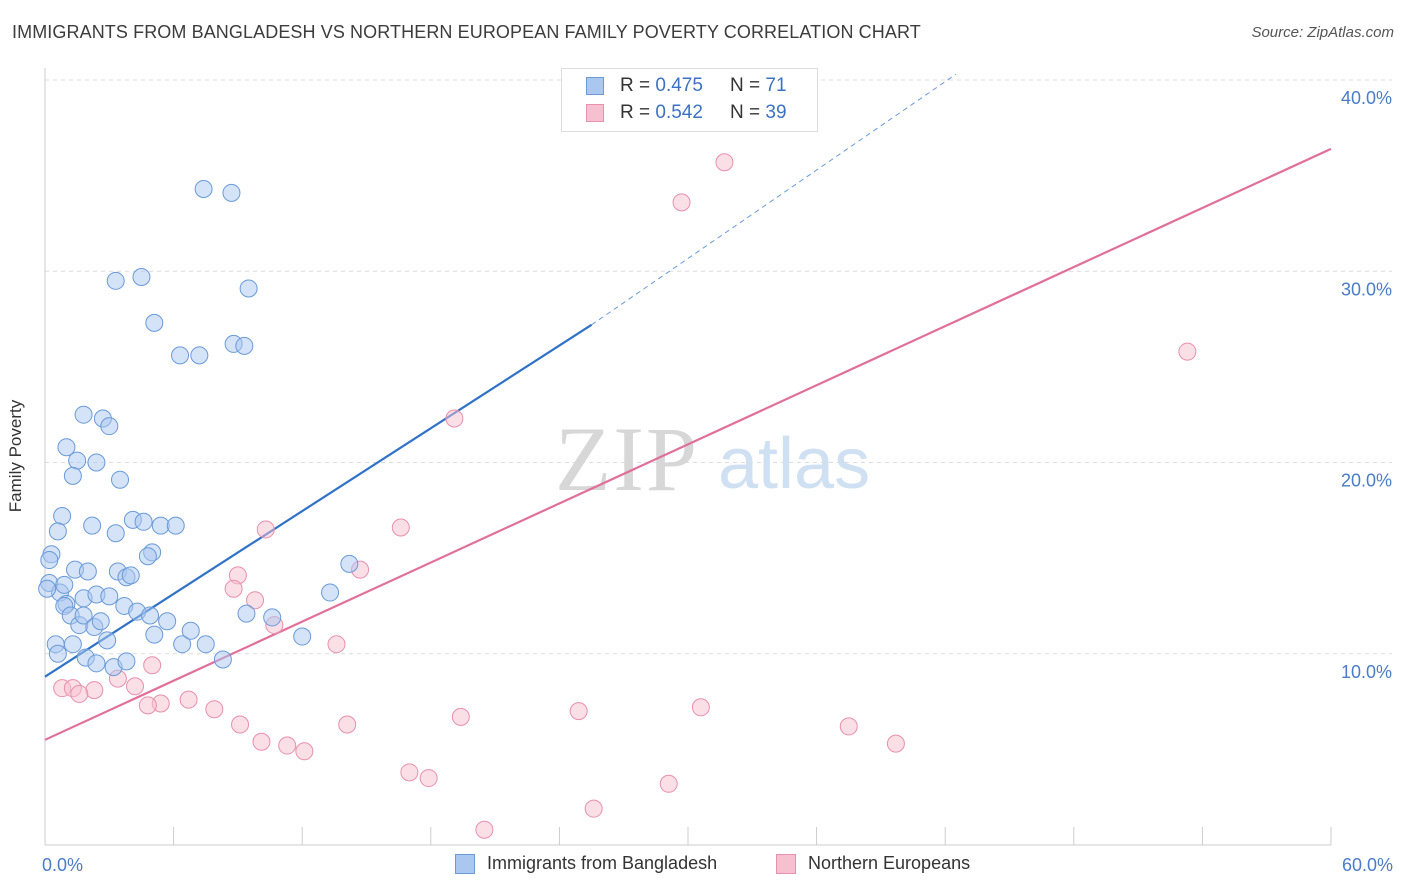  Describe the element at coordinates (689, 100) in the screenshot. I see `correlation-legend: R = 0.475 N = 71 R = 0.542 N = 39` at that location.